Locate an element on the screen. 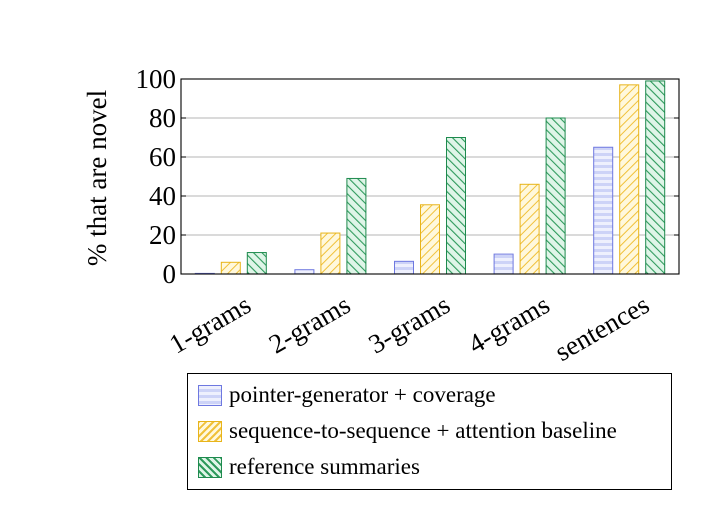 The image size is (714, 511). y-tick-label: 80 is located at coordinates (162, 118).